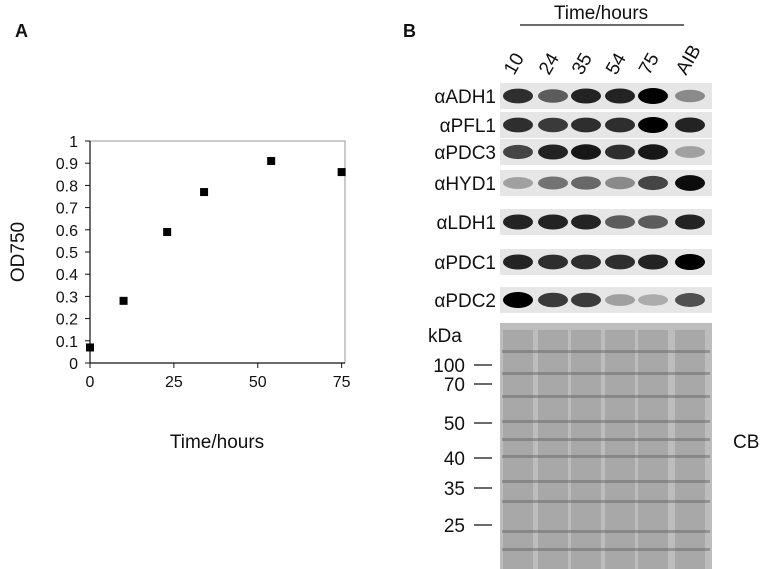 This screenshot has height=569, width=767. I want to click on y-tick-label: 0.1, so click(67, 342).